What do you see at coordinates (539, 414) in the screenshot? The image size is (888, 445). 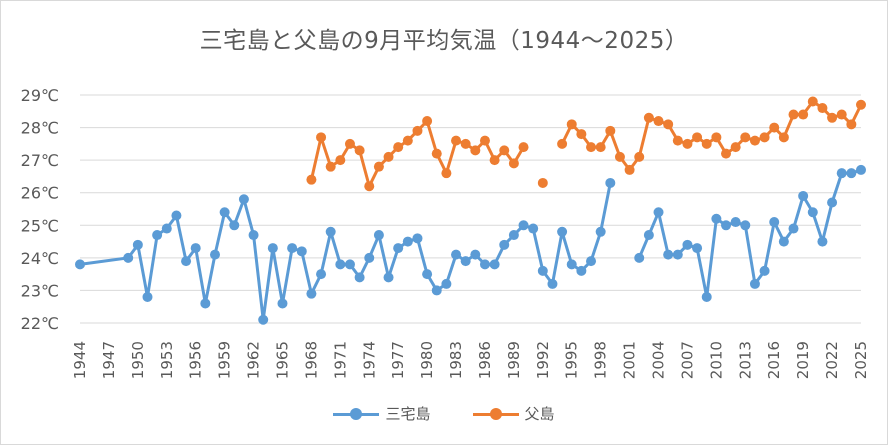 I see `legend-label-chichijima: 父島` at bounding box center [539, 414].